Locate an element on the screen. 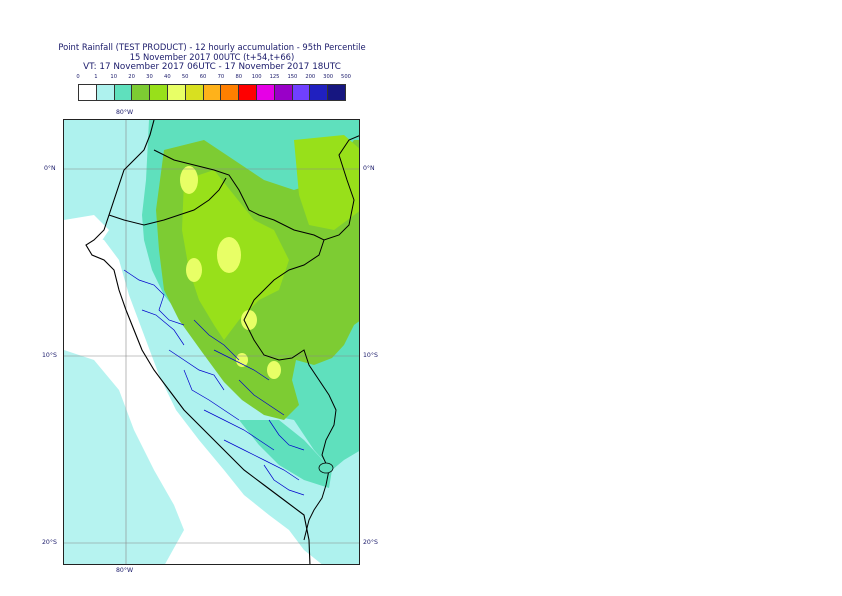 The height and width of the screenshot is (596, 842). map-subtitle-run: 15 November 2017 00UTC (t+54,t+66) is located at coordinates (212, 57).